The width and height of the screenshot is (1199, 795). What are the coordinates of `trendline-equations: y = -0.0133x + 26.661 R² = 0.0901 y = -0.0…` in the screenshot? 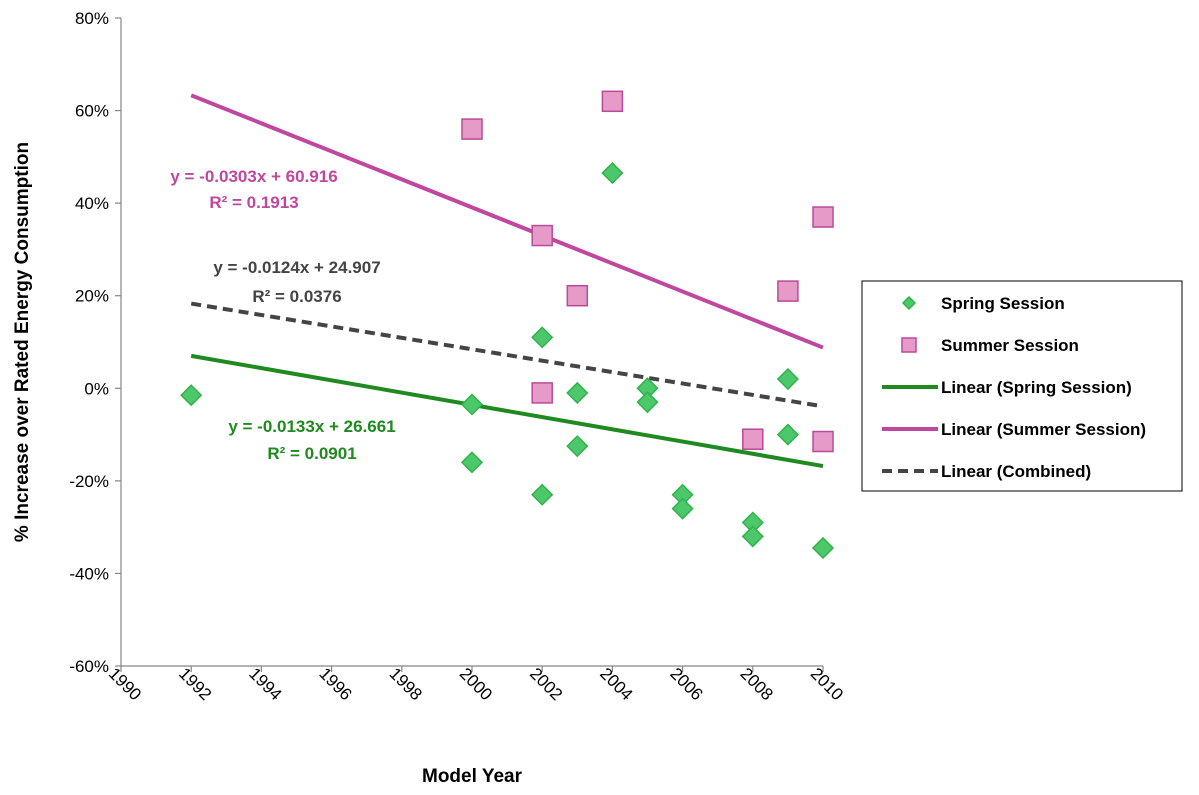 It's located at (282, 315).